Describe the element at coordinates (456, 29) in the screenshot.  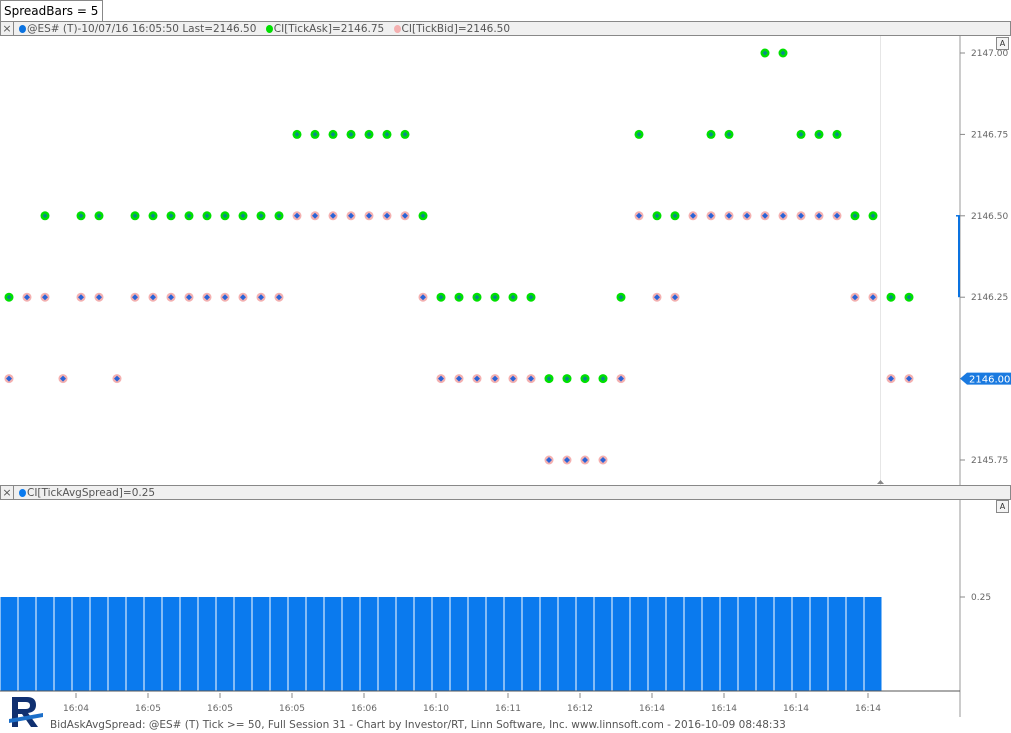
I see `bid-header-label: CI[TickBid]=2146.50` at that location.